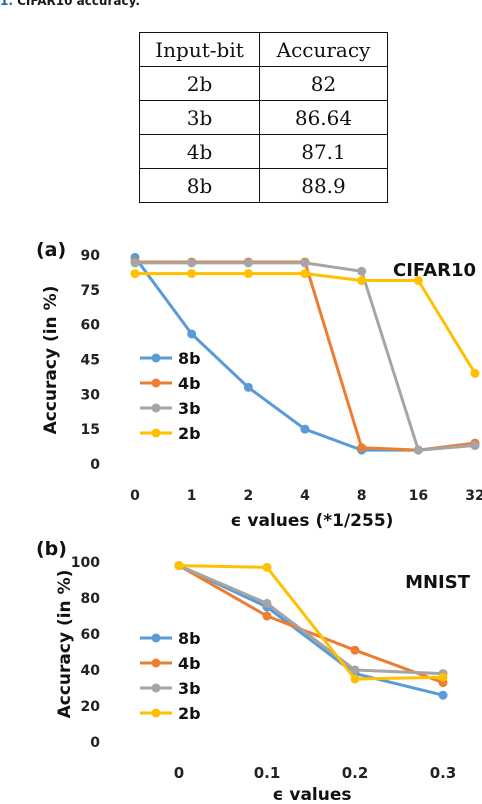 The image size is (482, 804). I want to click on x-axis-label: ϵ values, so click(311, 794).